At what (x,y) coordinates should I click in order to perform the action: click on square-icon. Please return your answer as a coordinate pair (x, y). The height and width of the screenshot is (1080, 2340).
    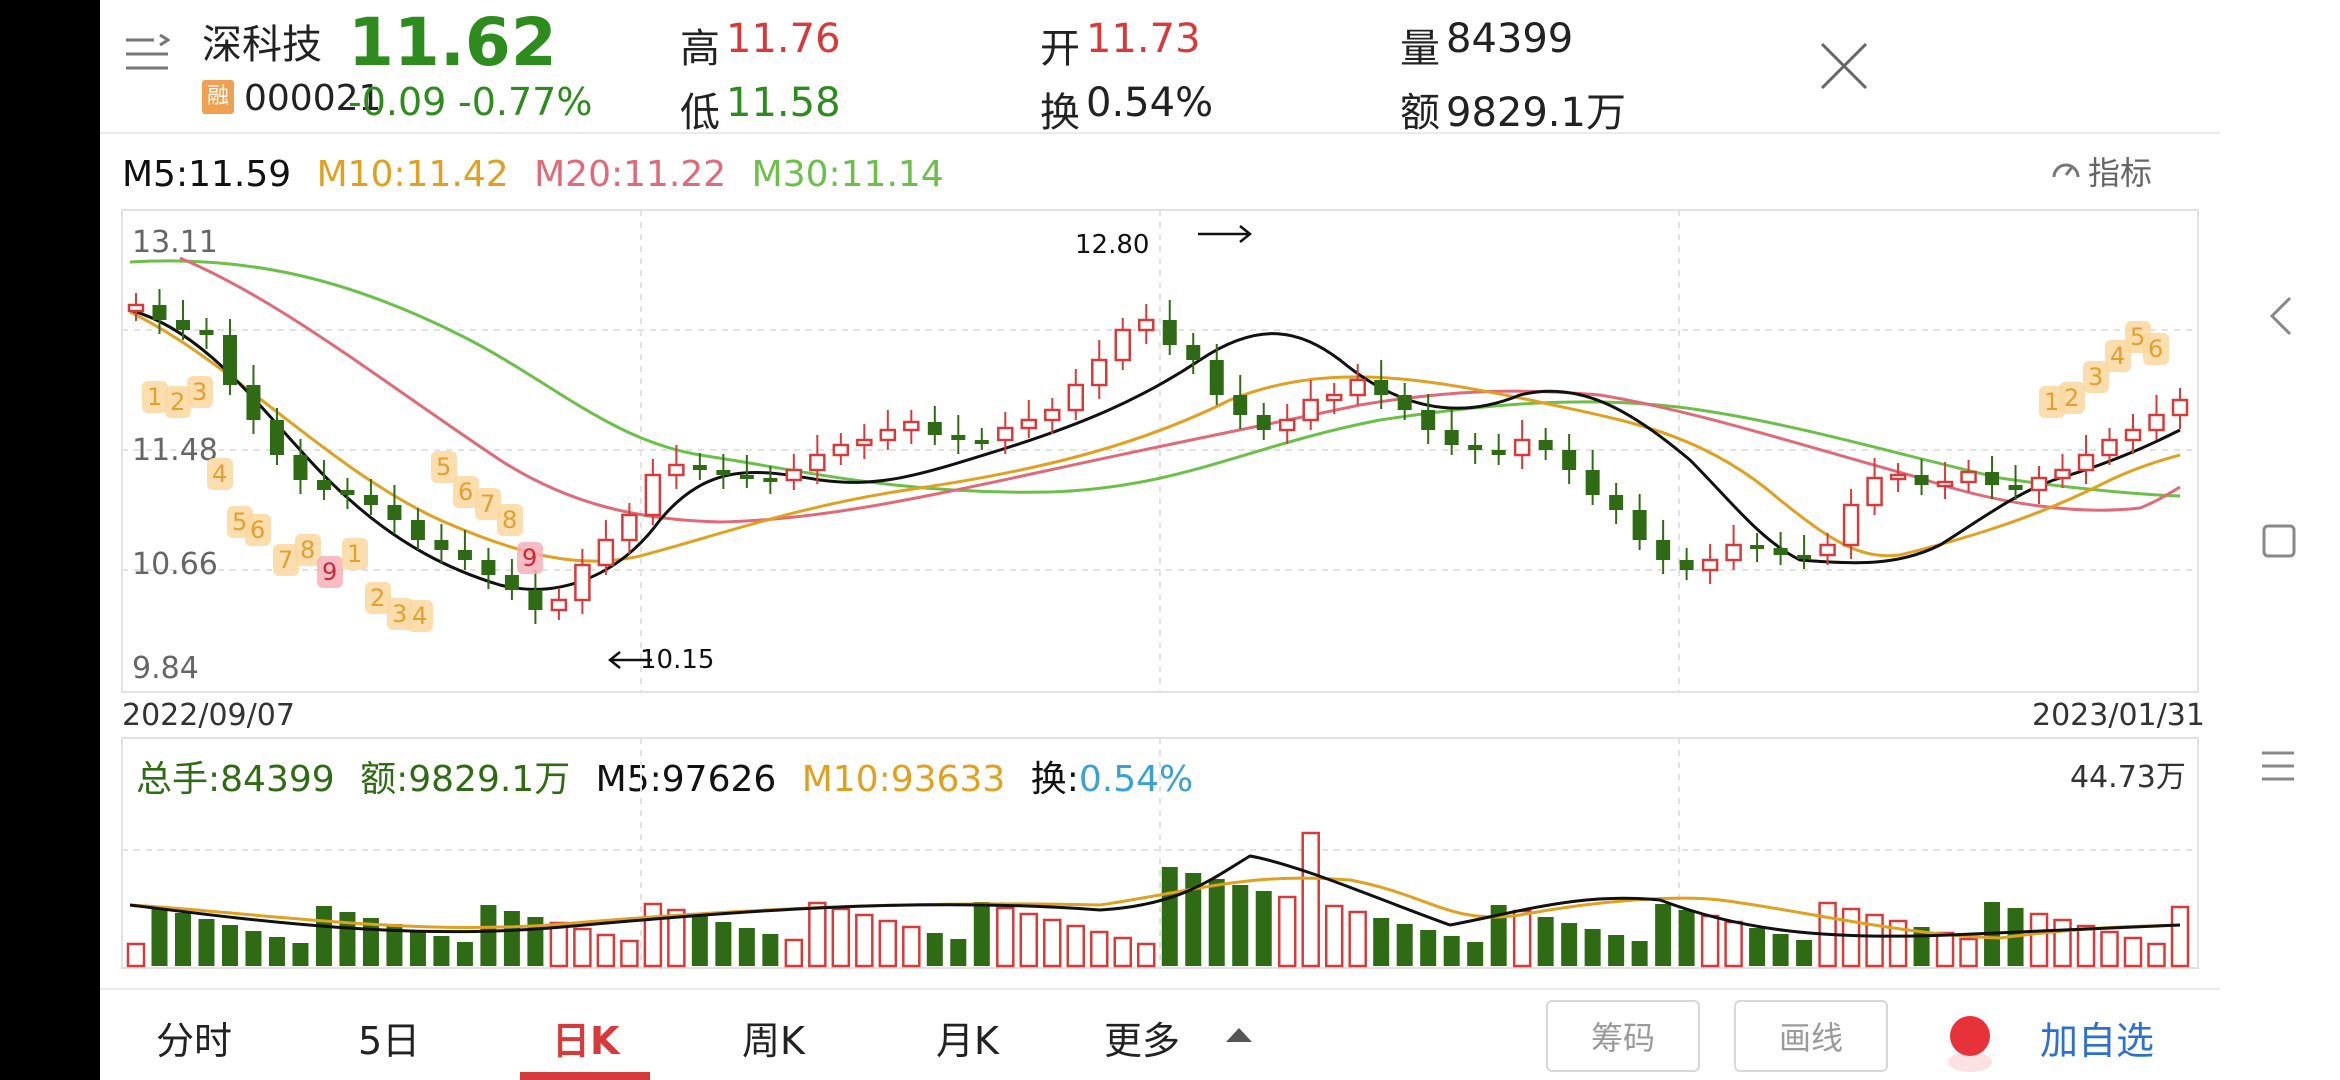
    Looking at the image, I should click on (2279, 541).